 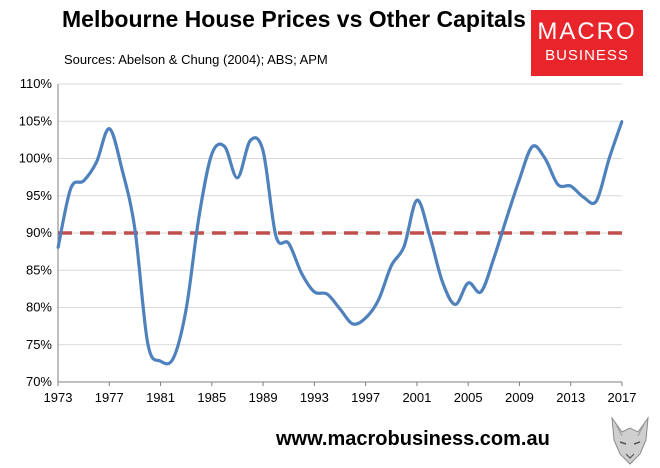 I want to click on x-tick-label: 1981, so click(x=160, y=397).